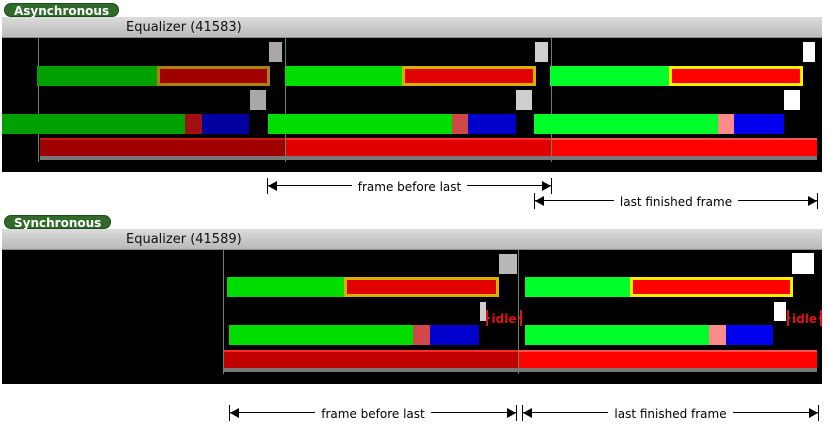  What do you see at coordinates (184, 27) in the screenshot?
I see `async-window-title: Equalizer (41583)` at bounding box center [184, 27].